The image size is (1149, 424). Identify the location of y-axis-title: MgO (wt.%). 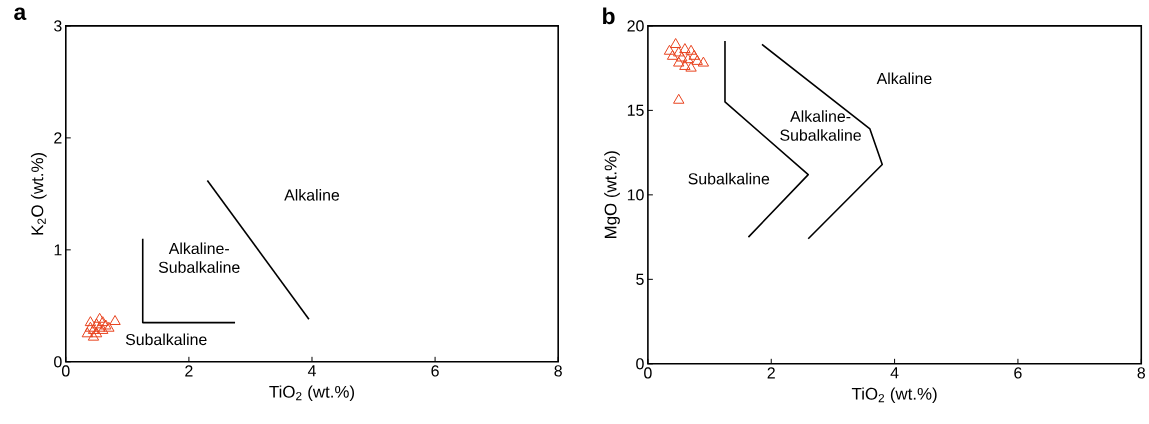
(612, 195).